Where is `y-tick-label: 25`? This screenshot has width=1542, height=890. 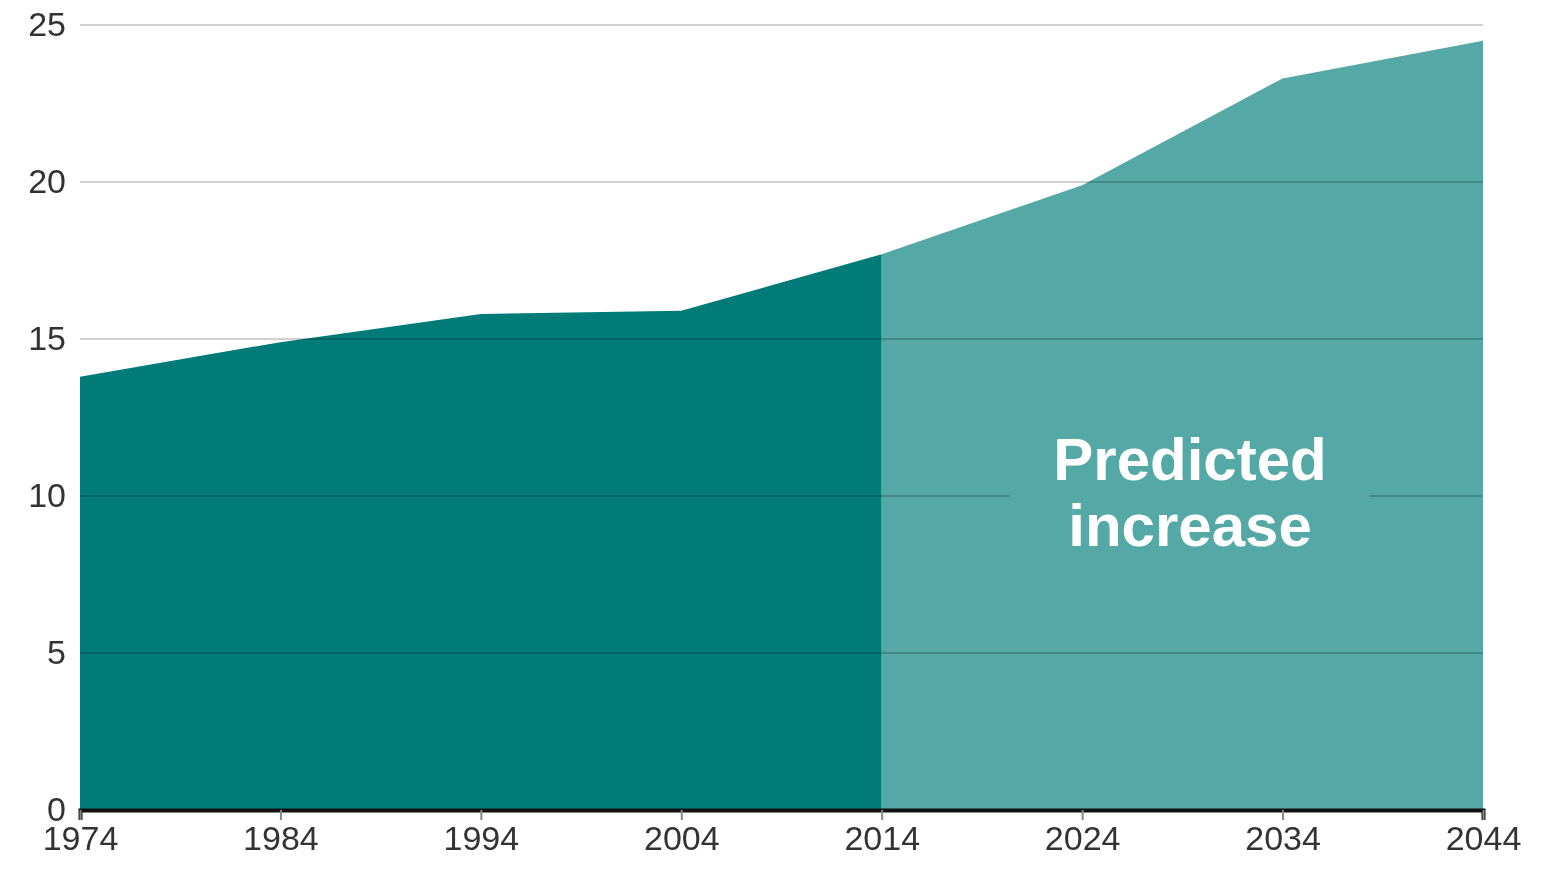
y-tick-label: 25 is located at coordinates (47, 24).